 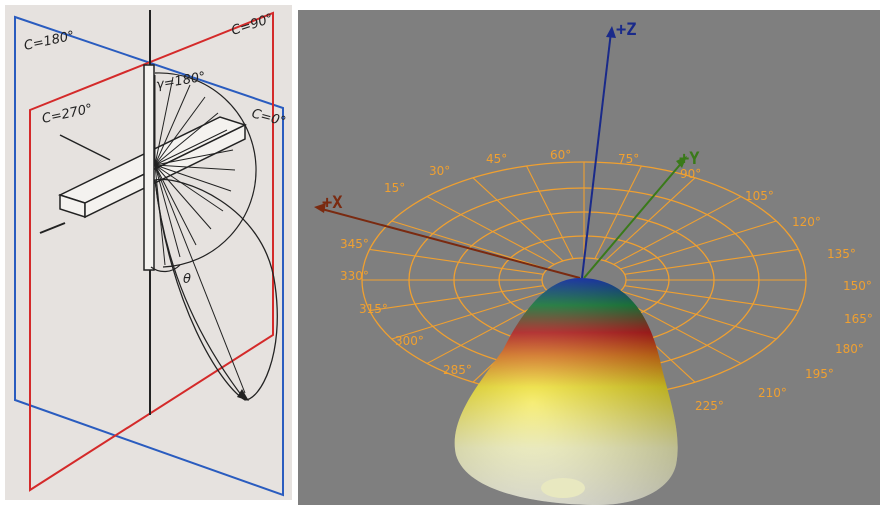 What do you see at coordinates (320, 208) in the screenshot?
I see `x-axis-arrow` at bounding box center [320, 208].